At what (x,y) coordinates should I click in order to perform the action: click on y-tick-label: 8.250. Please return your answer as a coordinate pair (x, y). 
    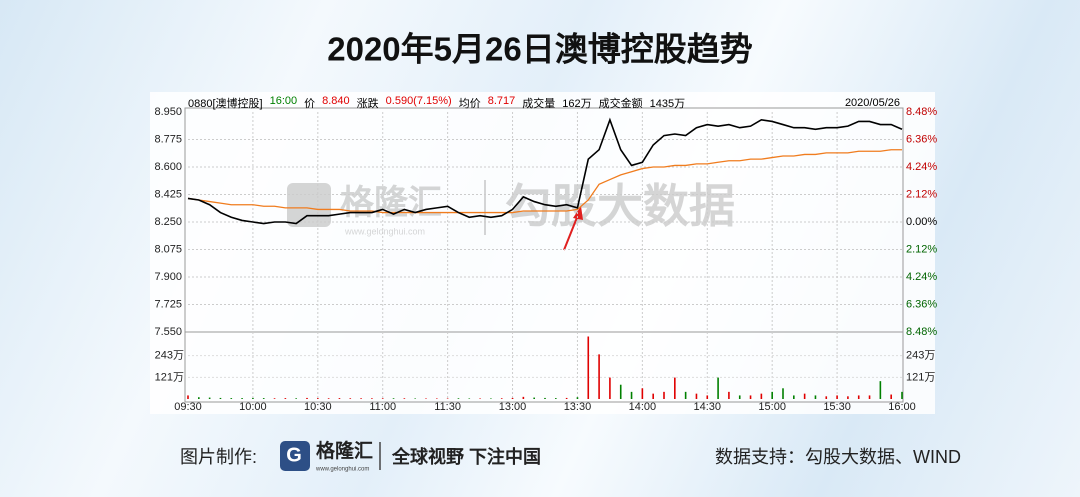
    Looking at the image, I should click on (168, 222).